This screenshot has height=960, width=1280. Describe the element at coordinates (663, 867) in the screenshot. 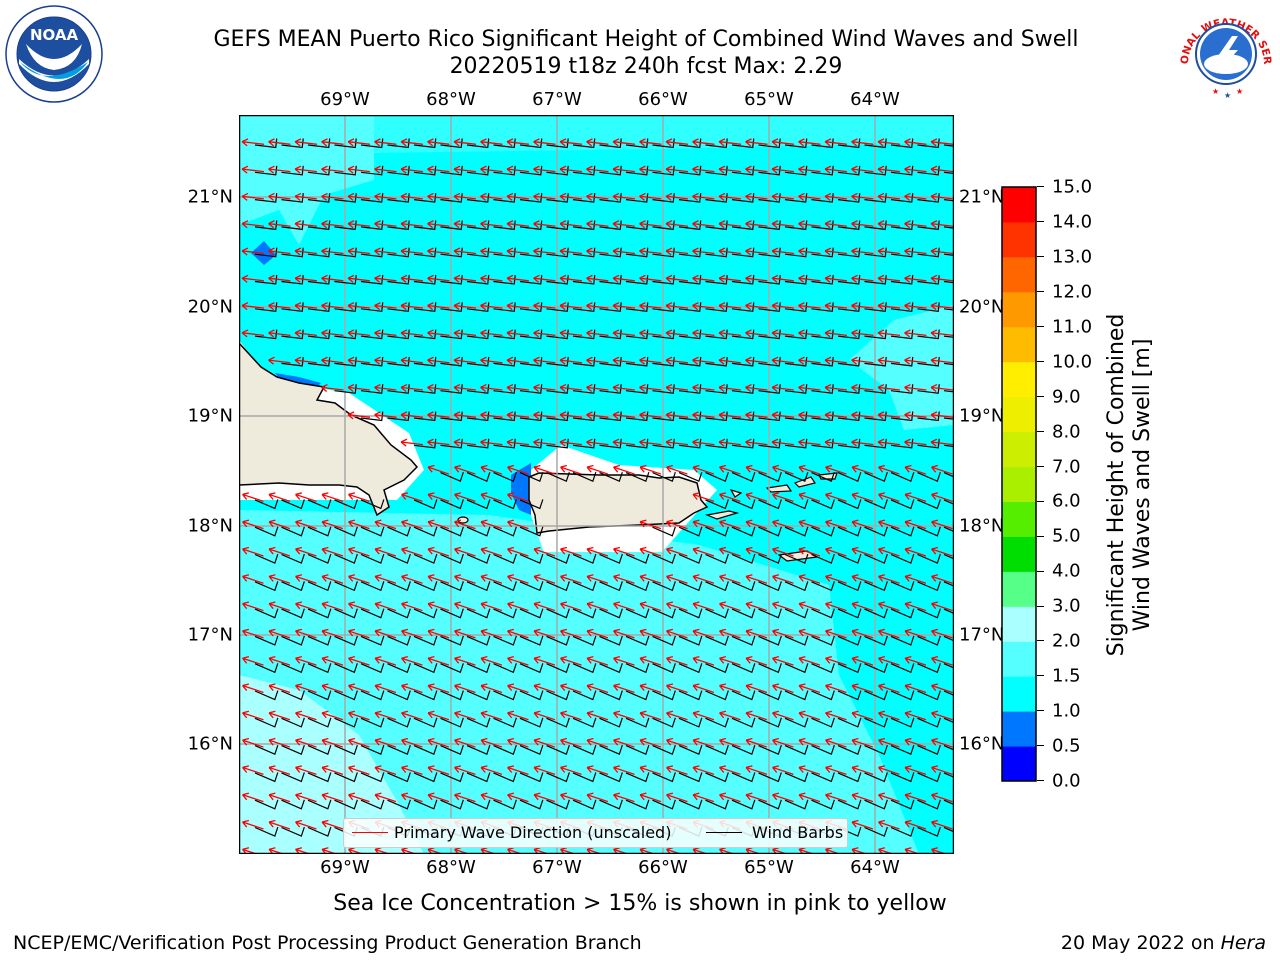

I see `lon-tick-bottom: 66°W` at that location.